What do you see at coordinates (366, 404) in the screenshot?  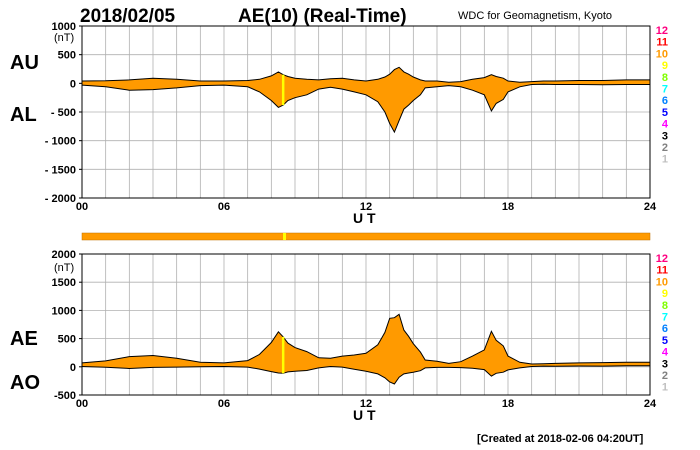 I see `bottom-xtick-label: 12` at bounding box center [366, 404].